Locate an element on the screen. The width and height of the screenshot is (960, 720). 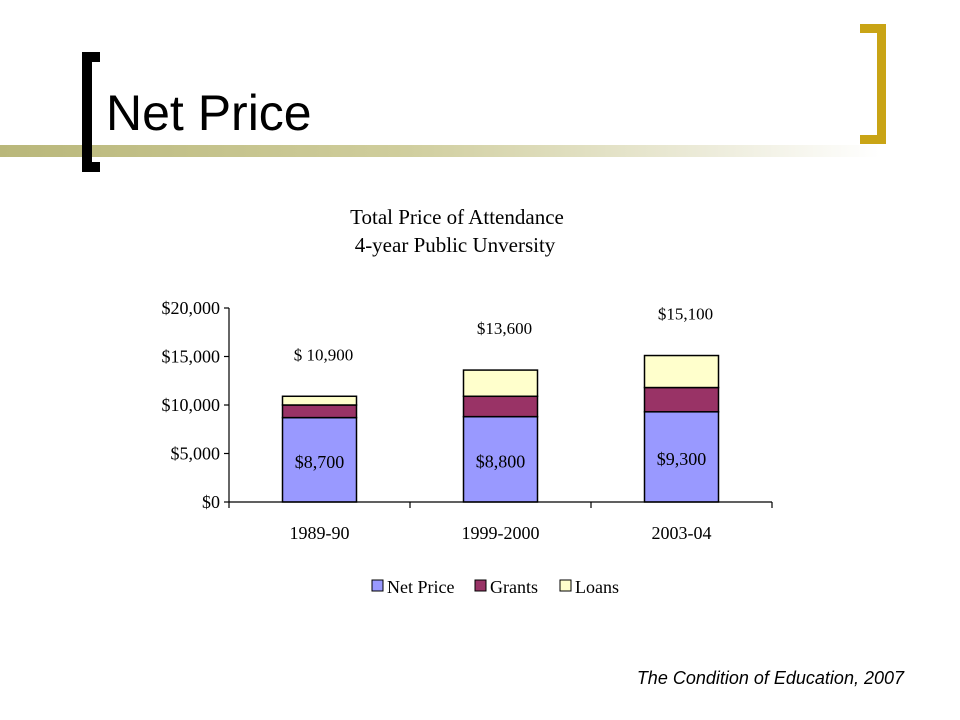
x-tick-label: 2003-04 is located at coordinates (682, 533).